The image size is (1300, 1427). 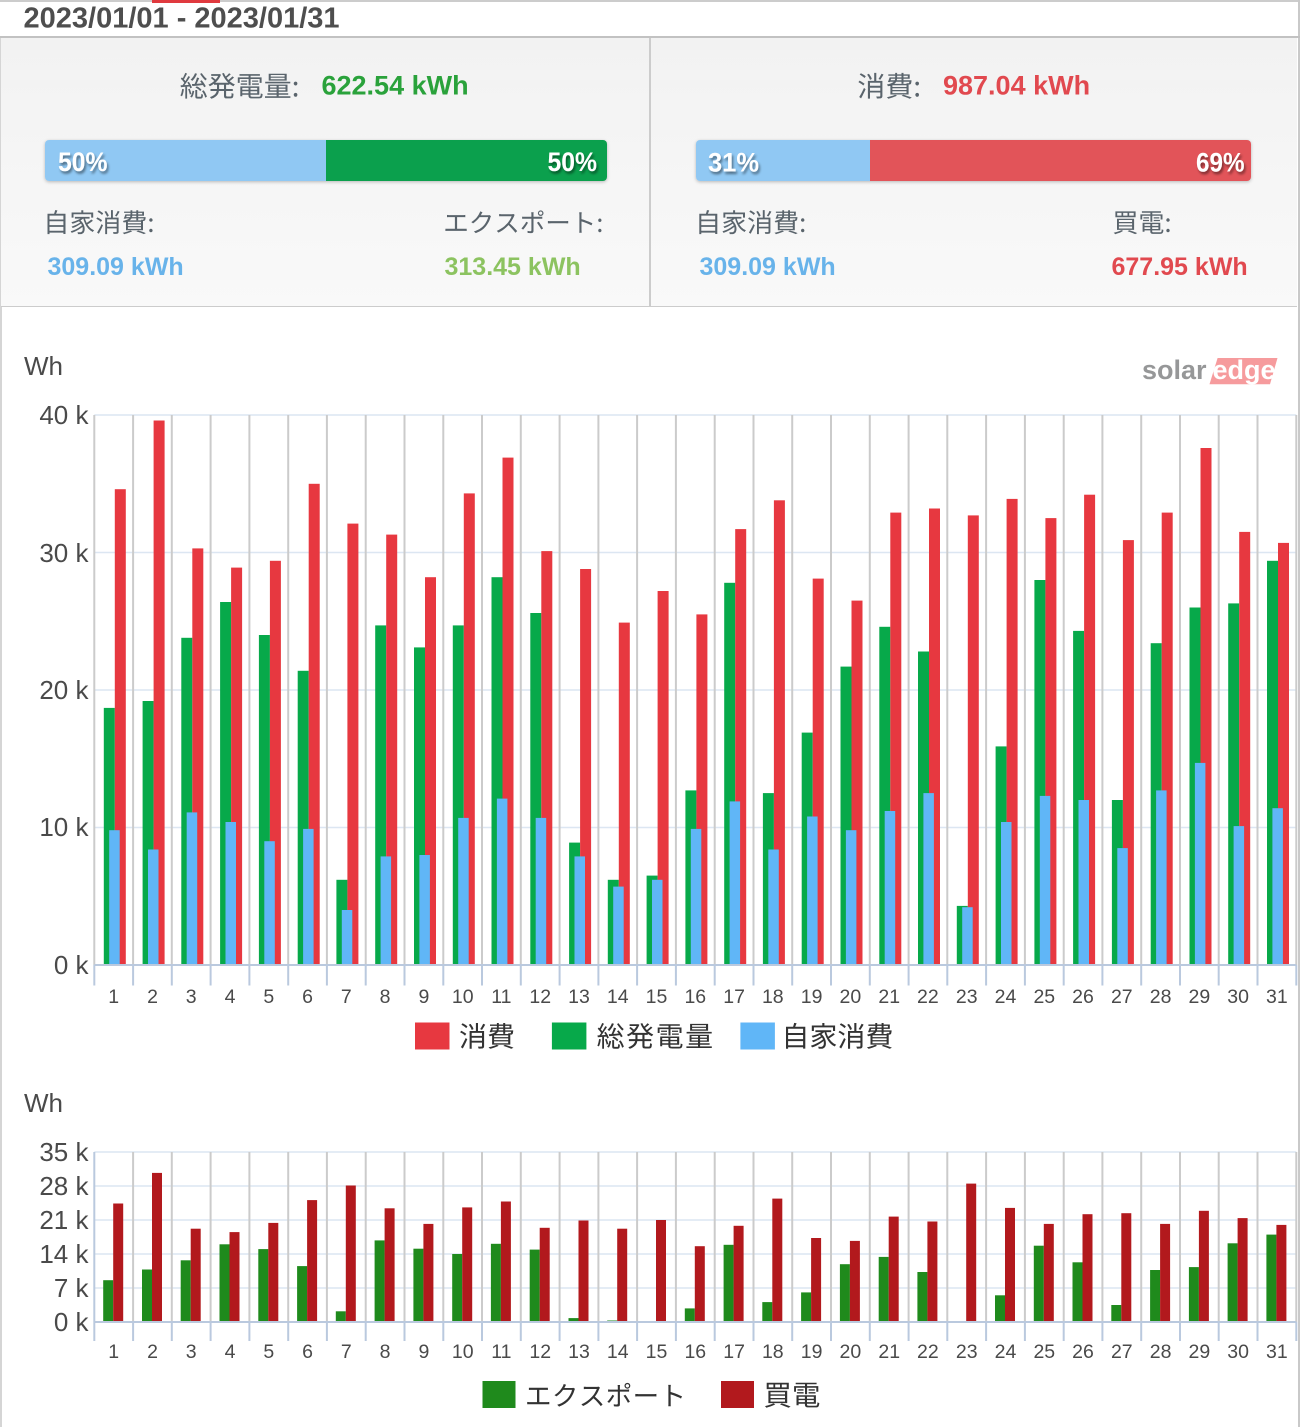 What do you see at coordinates (64, 1152) in the screenshot?
I see `svg-text: 35 k` at bounding box center [64, 1152].